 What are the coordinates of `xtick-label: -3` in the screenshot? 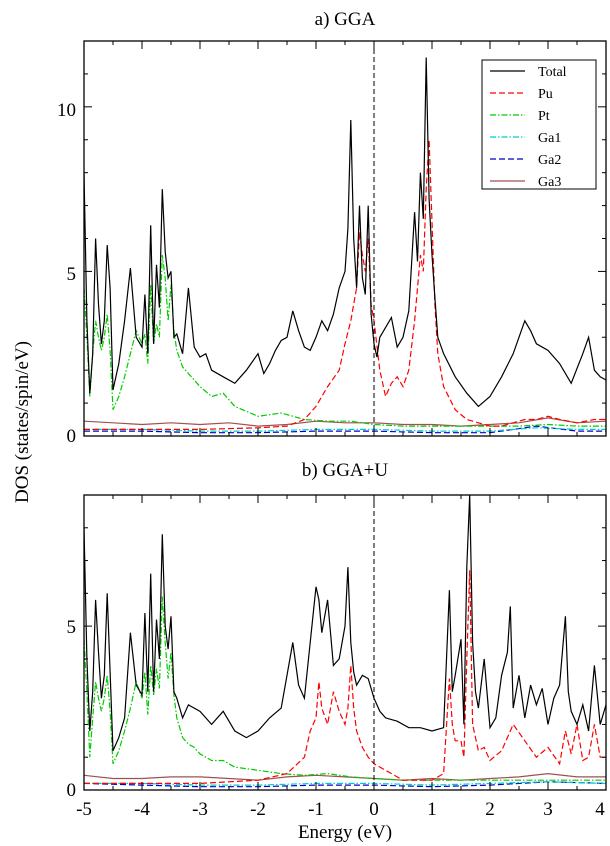 It's located at (200, 809).